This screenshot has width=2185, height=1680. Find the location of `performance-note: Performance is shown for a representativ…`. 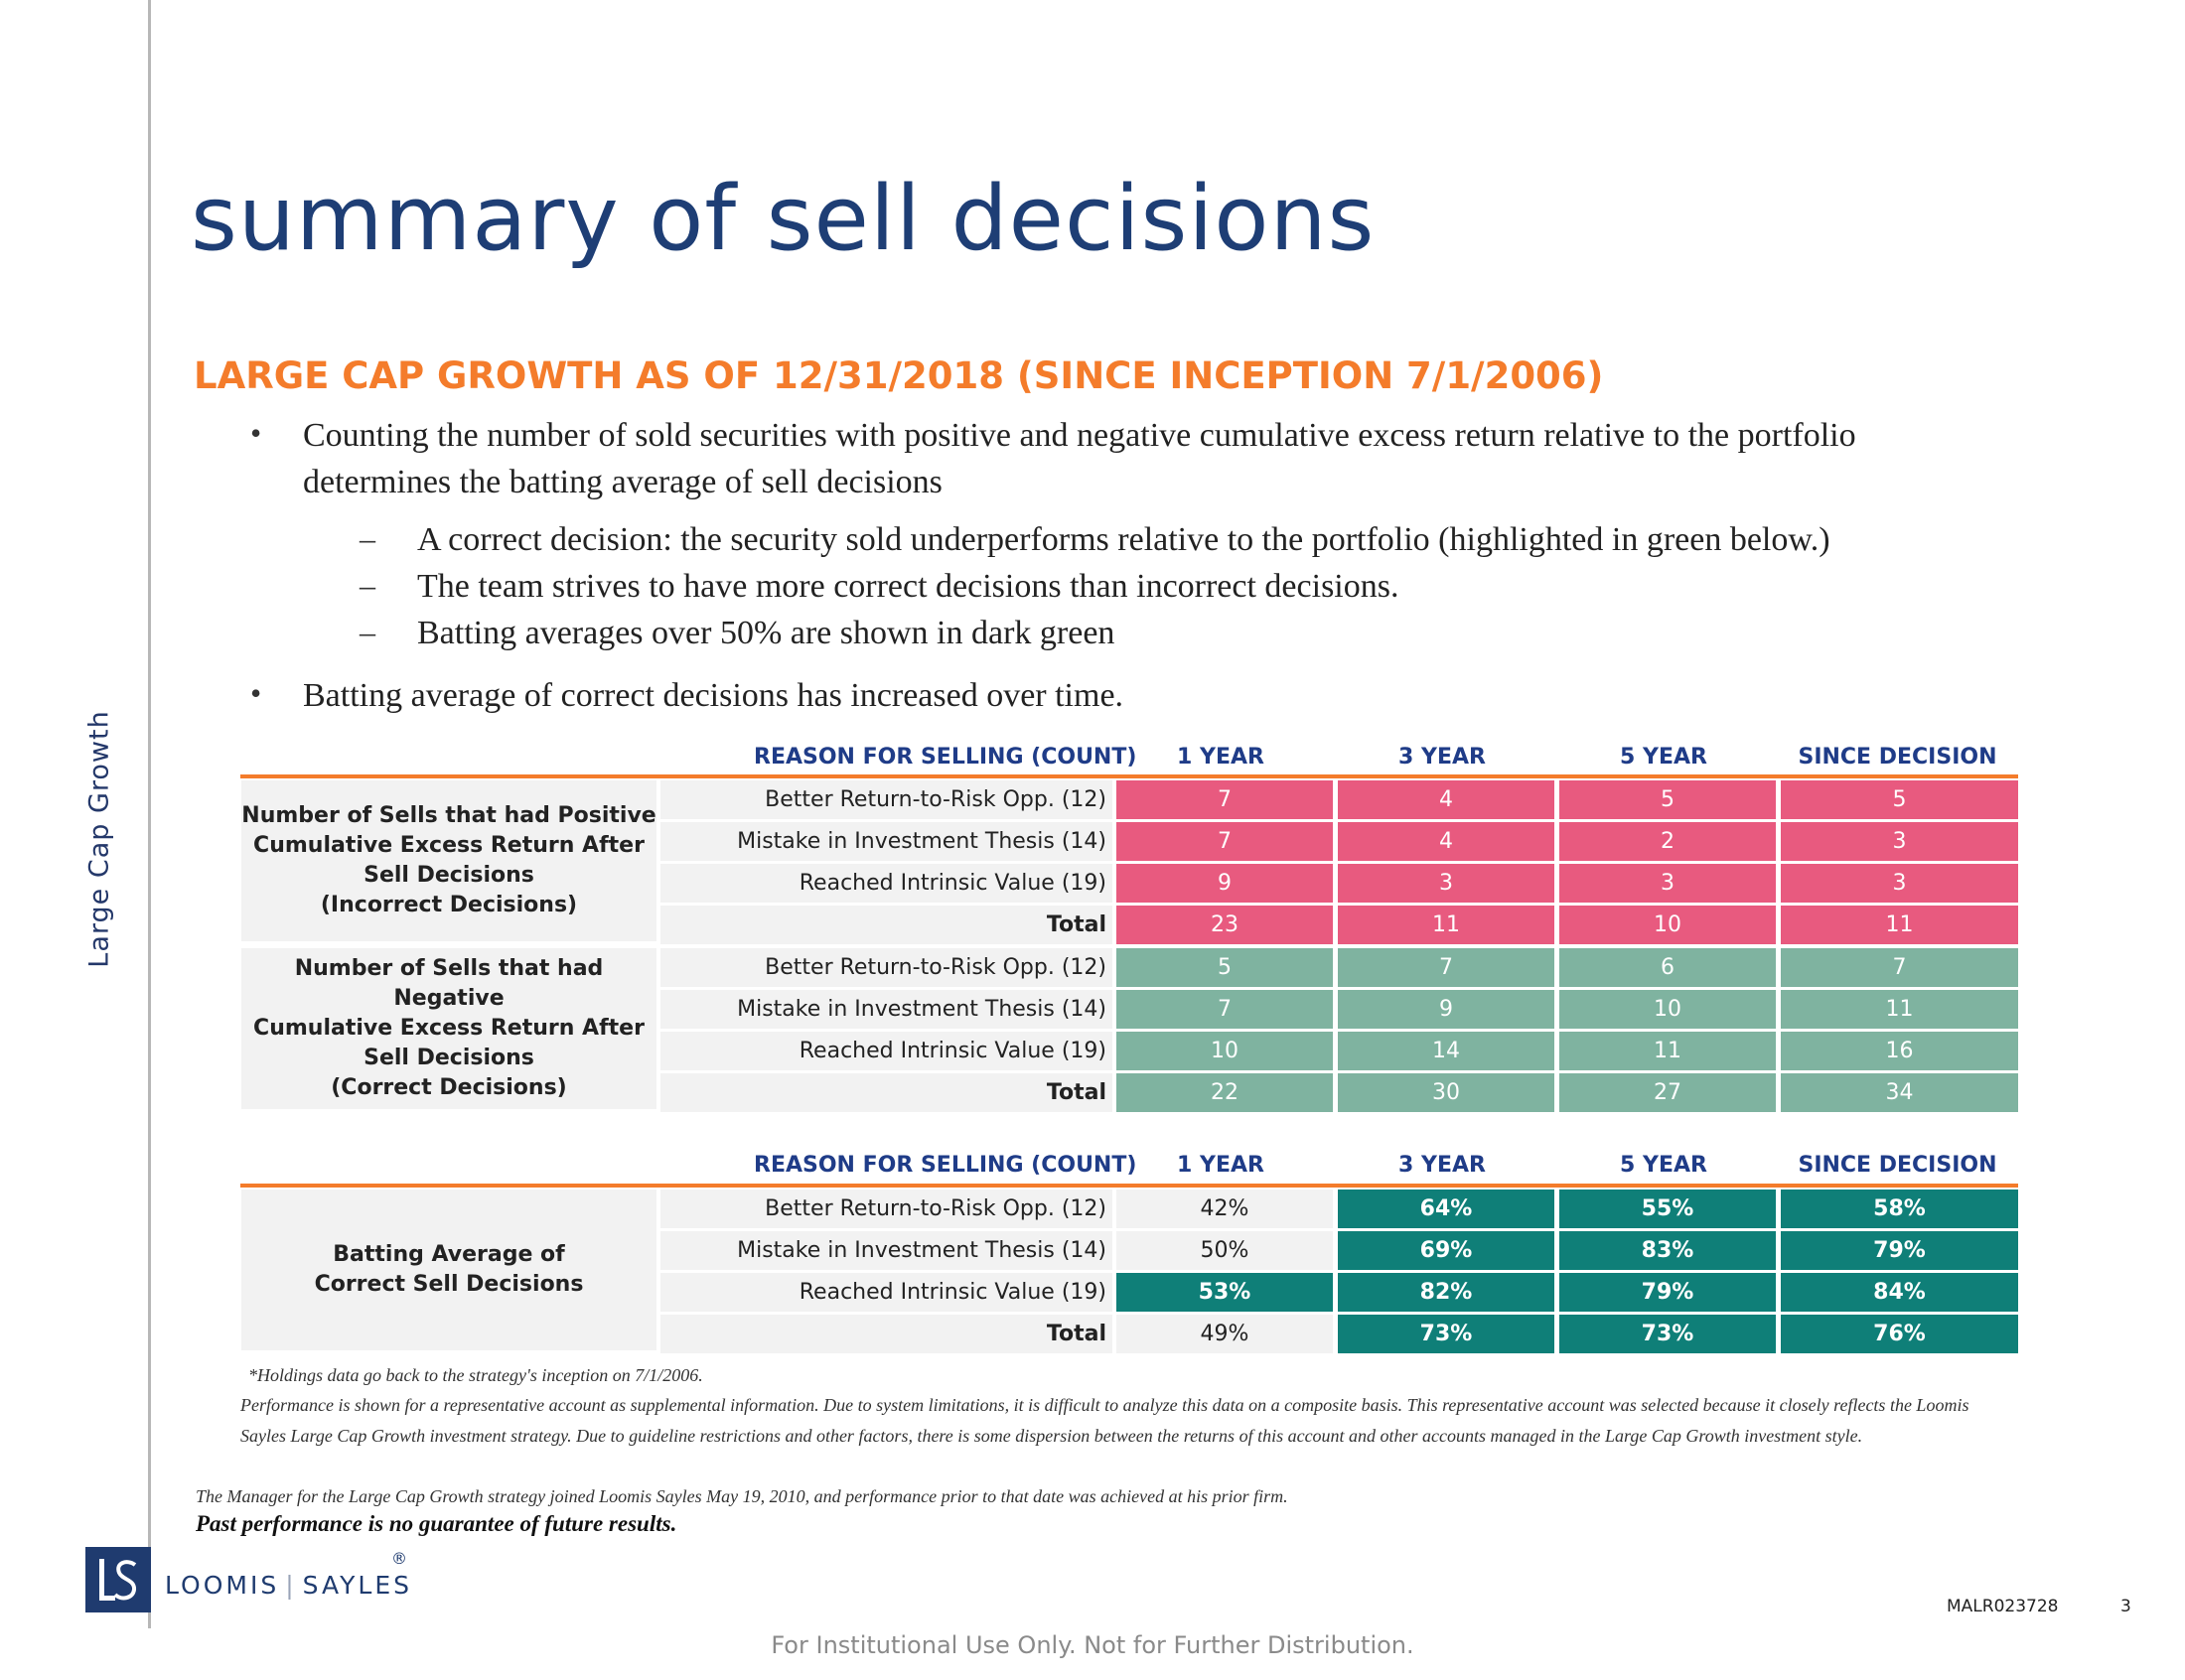

performance-note: Performance is shown for a representativ… is located at coordinates (1104, 1420).